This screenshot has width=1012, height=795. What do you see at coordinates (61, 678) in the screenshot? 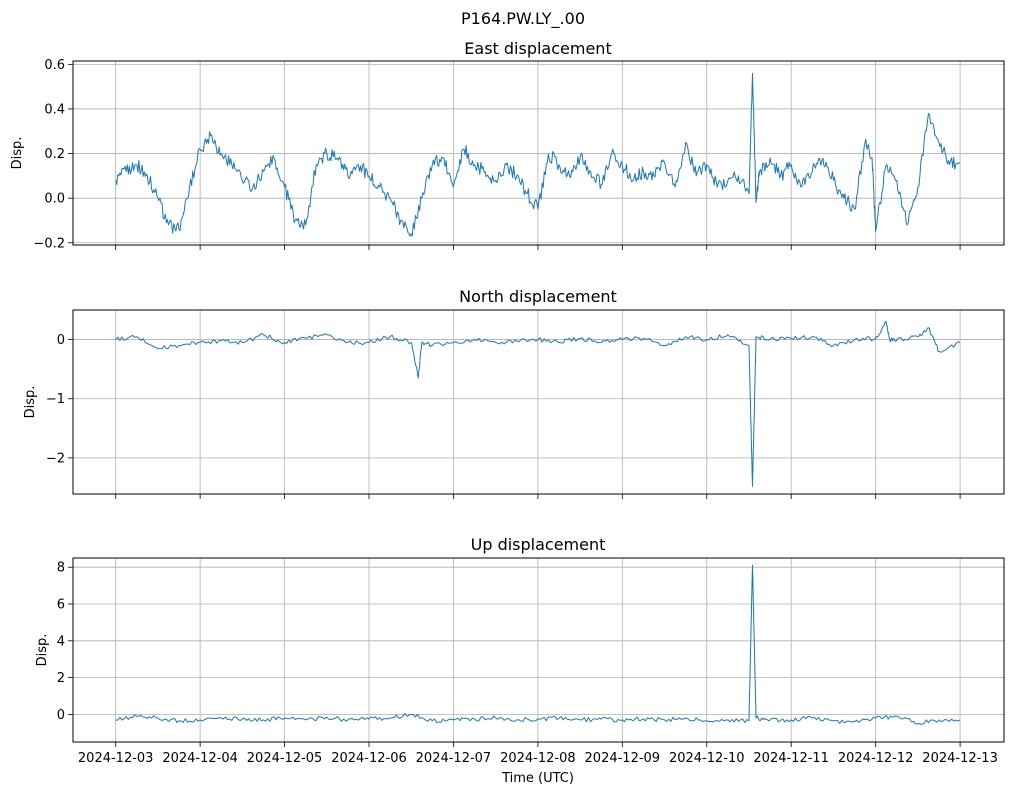
I see `up-ytick-label: 2` at bounding box center [61, 678].